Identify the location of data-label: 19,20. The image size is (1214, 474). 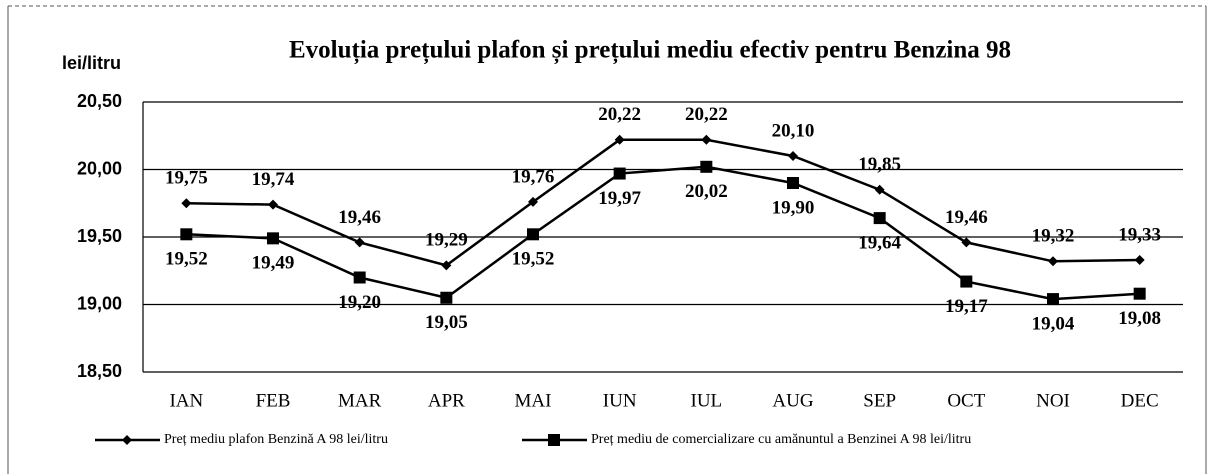
(359, 302).